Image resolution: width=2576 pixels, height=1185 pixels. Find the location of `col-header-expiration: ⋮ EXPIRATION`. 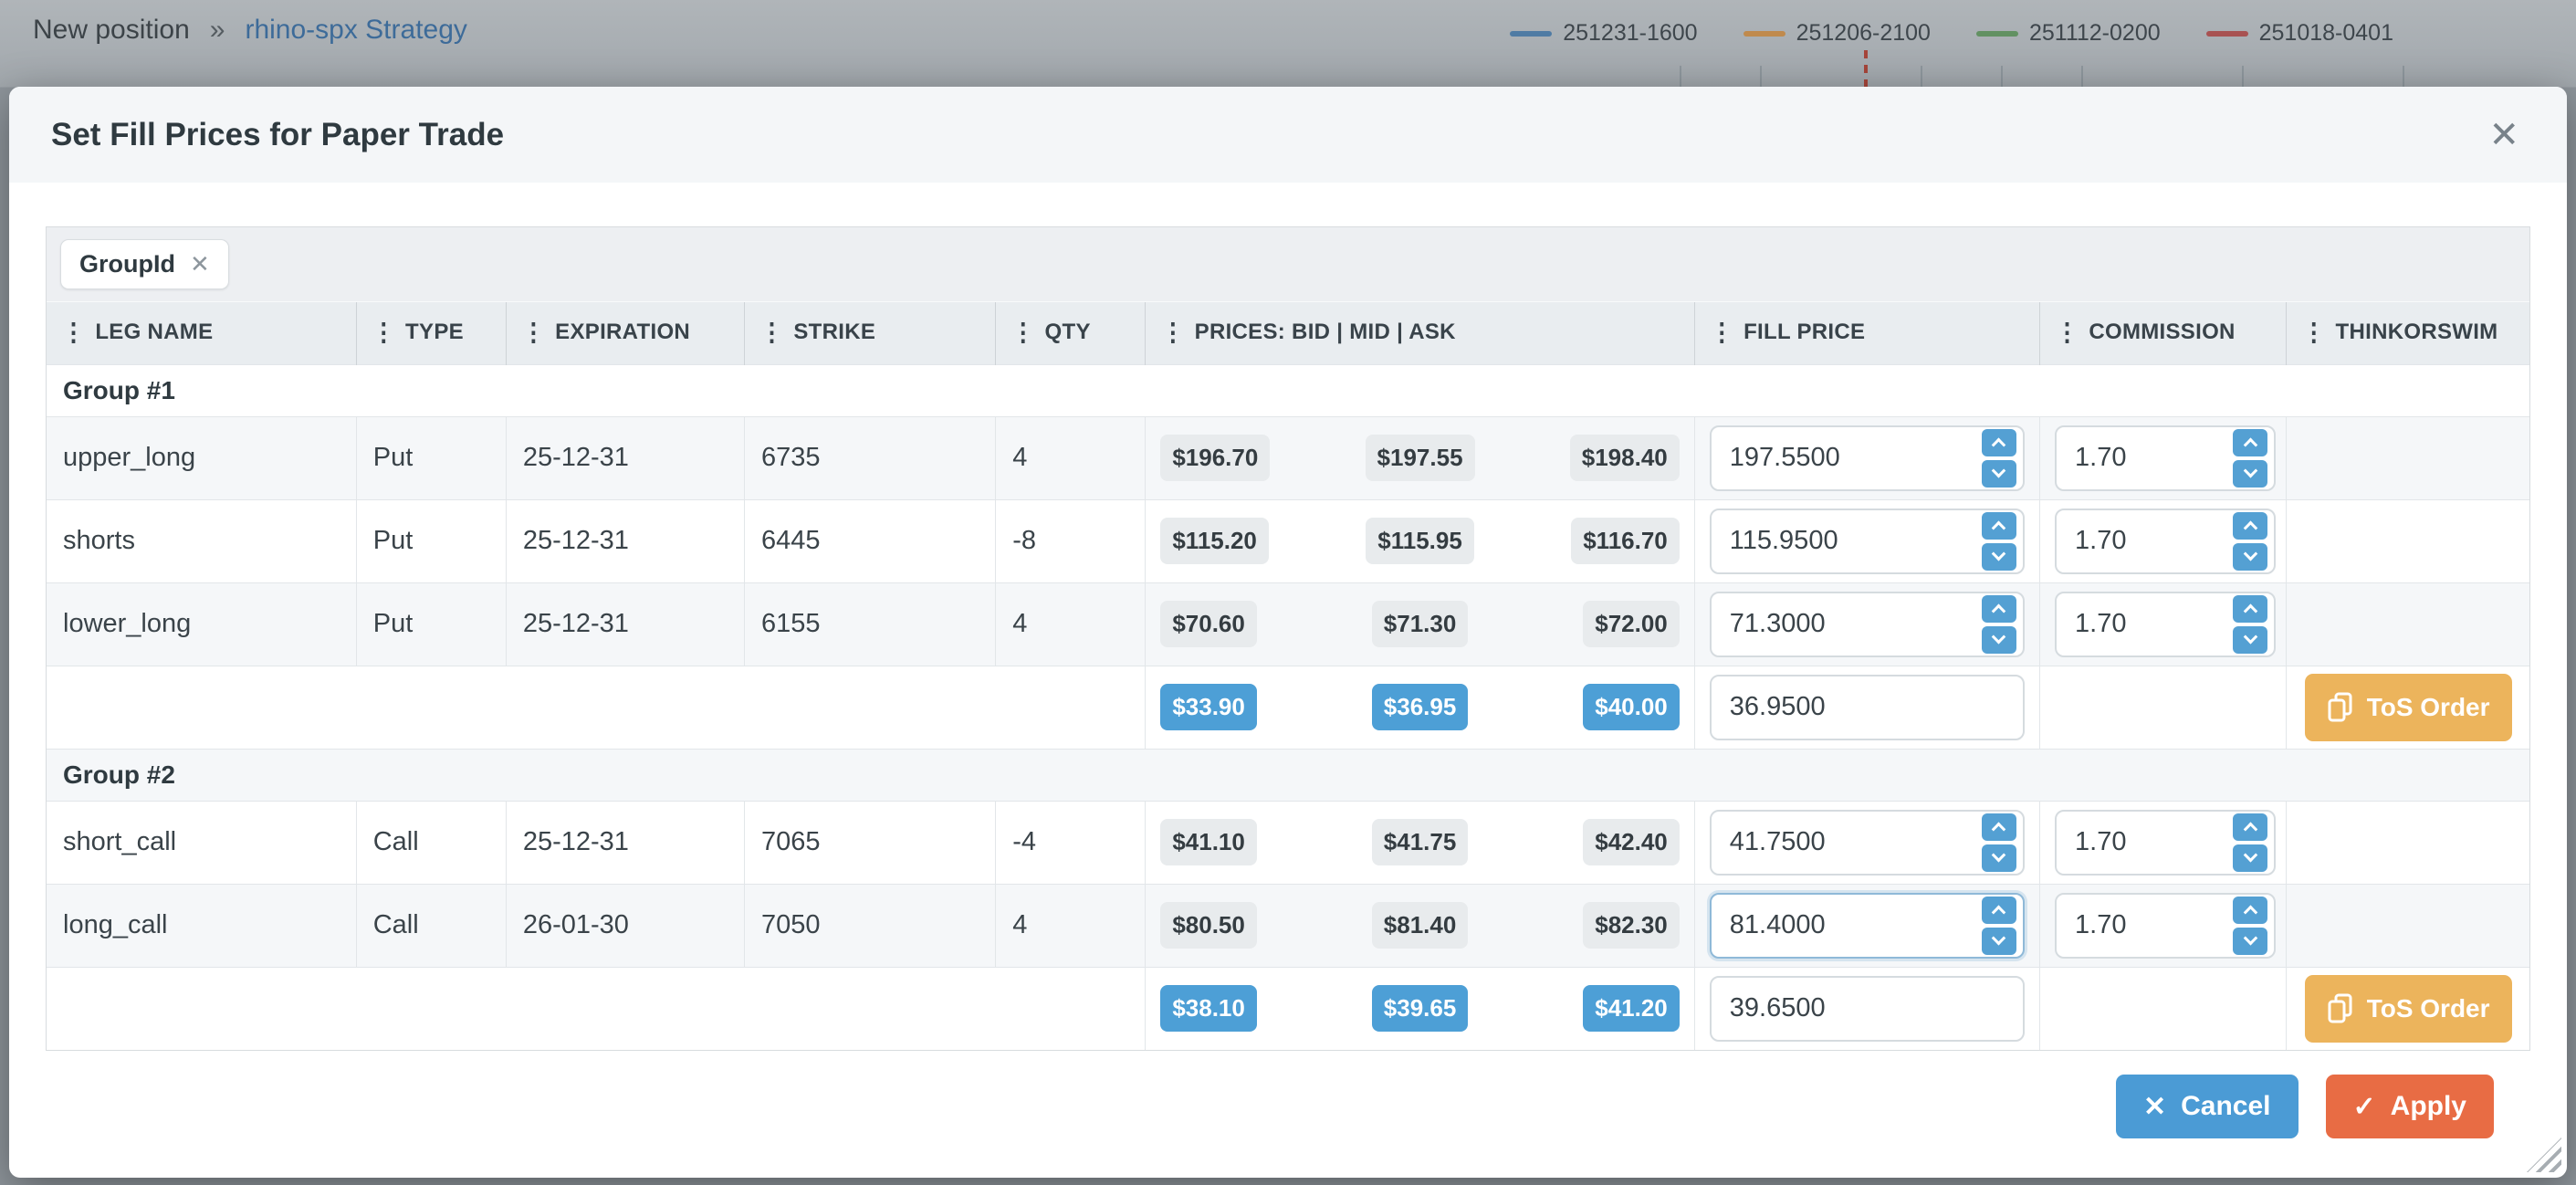

col-header-expiration: ⋮ EXPIRATION is located at coordinates (626, 333).